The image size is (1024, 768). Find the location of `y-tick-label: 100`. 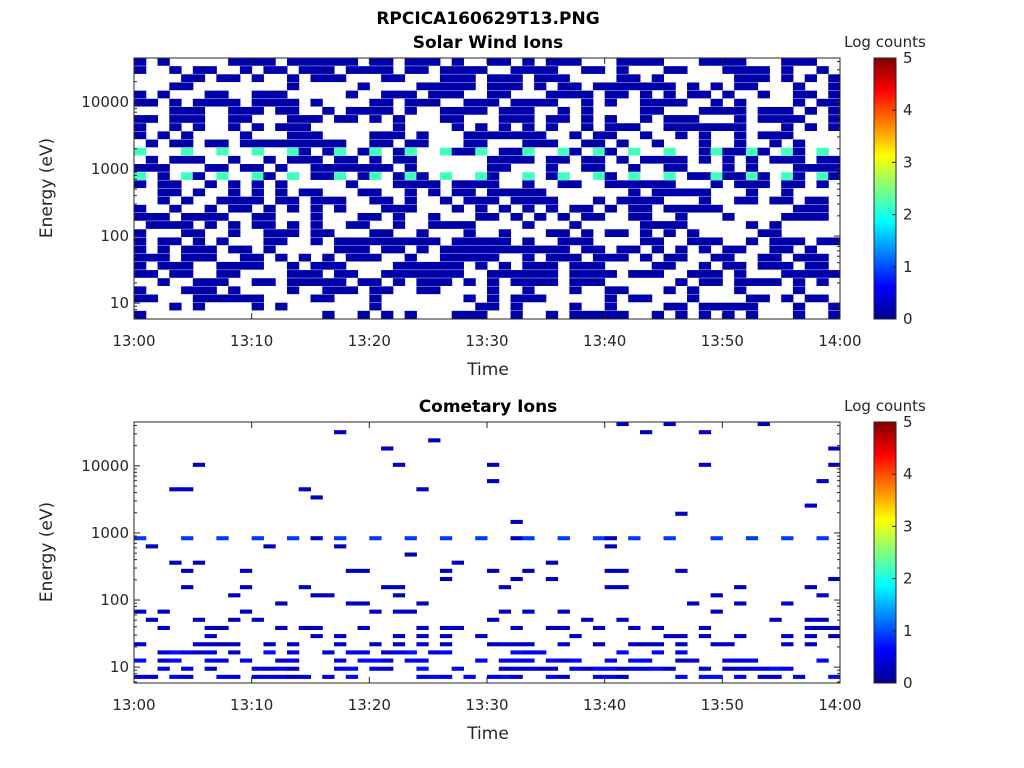

y-tick-label: 100 is located at coordinates (114, 236).